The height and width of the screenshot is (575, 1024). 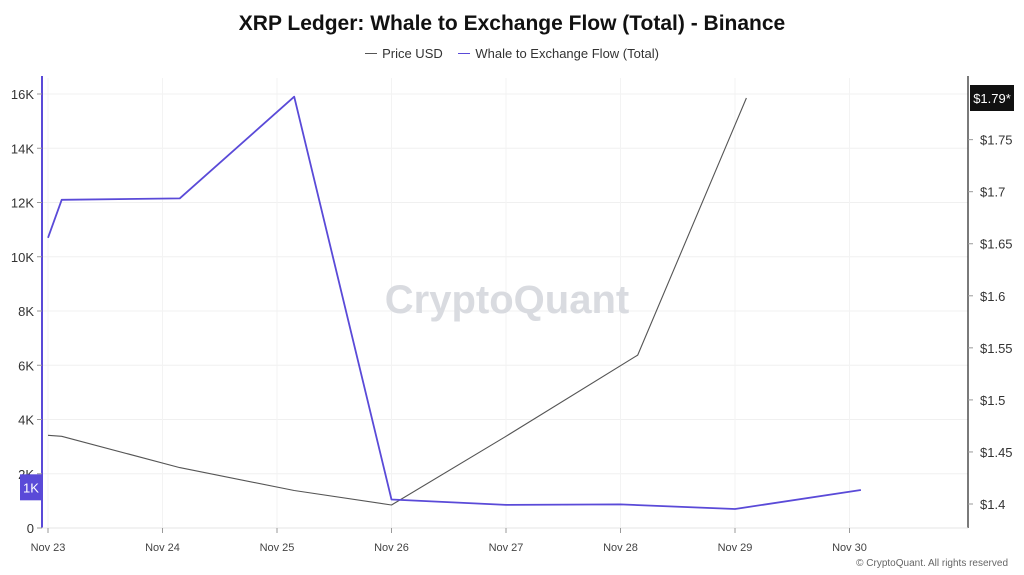 I want to click on right-tick-label: $1.4, so click(x=992, y=504).